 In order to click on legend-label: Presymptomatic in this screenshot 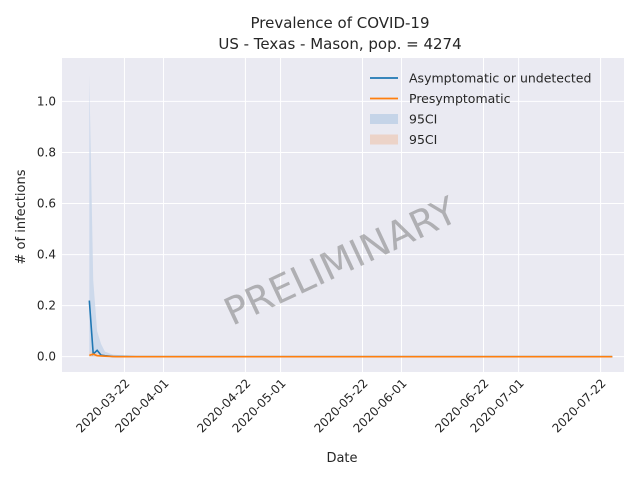, I will do `click(460, 98)`.